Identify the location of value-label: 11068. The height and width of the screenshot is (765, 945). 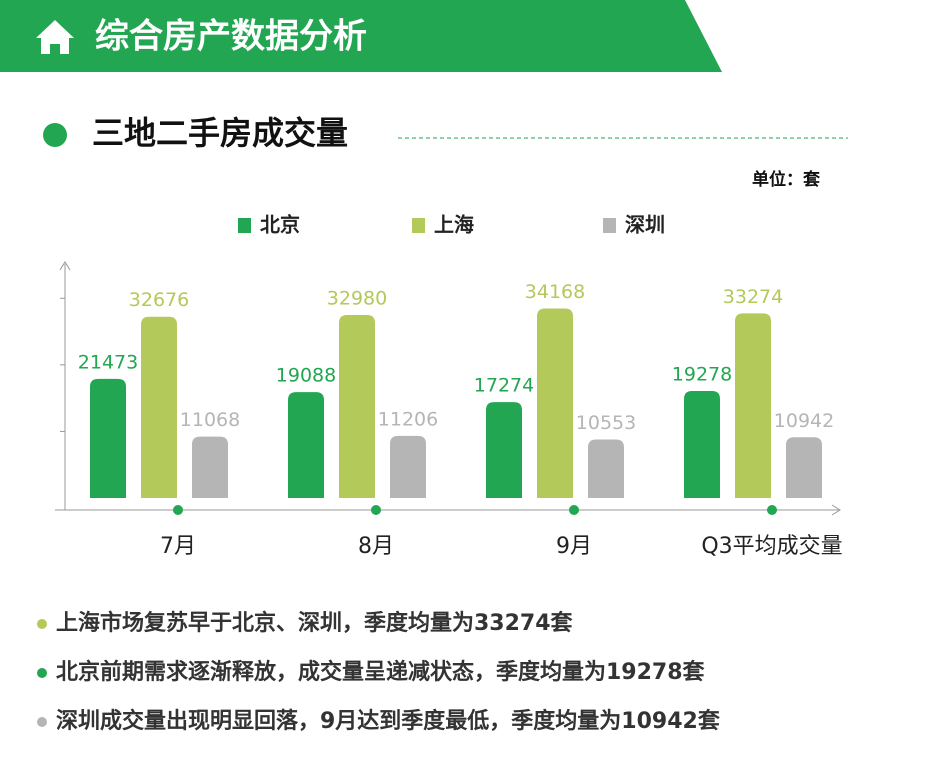
(210, 420).